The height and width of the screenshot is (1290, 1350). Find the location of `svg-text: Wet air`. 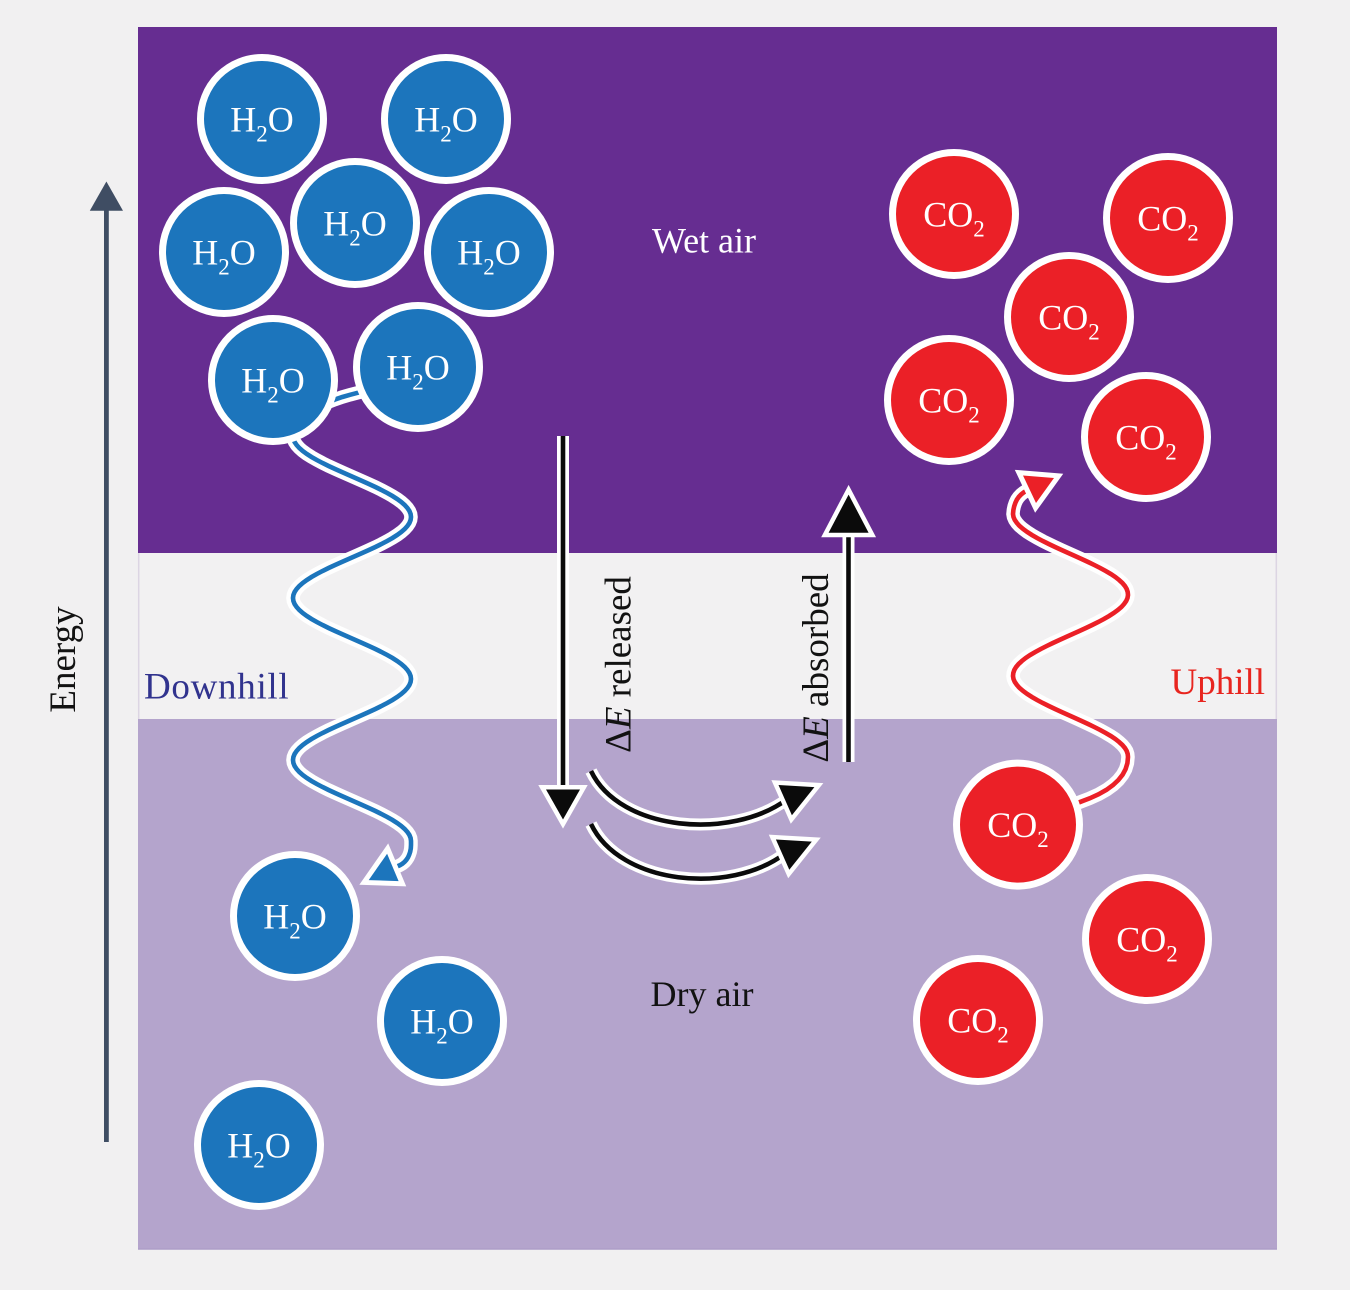

svg-text: Wet air is located at coordinates (704, 241).